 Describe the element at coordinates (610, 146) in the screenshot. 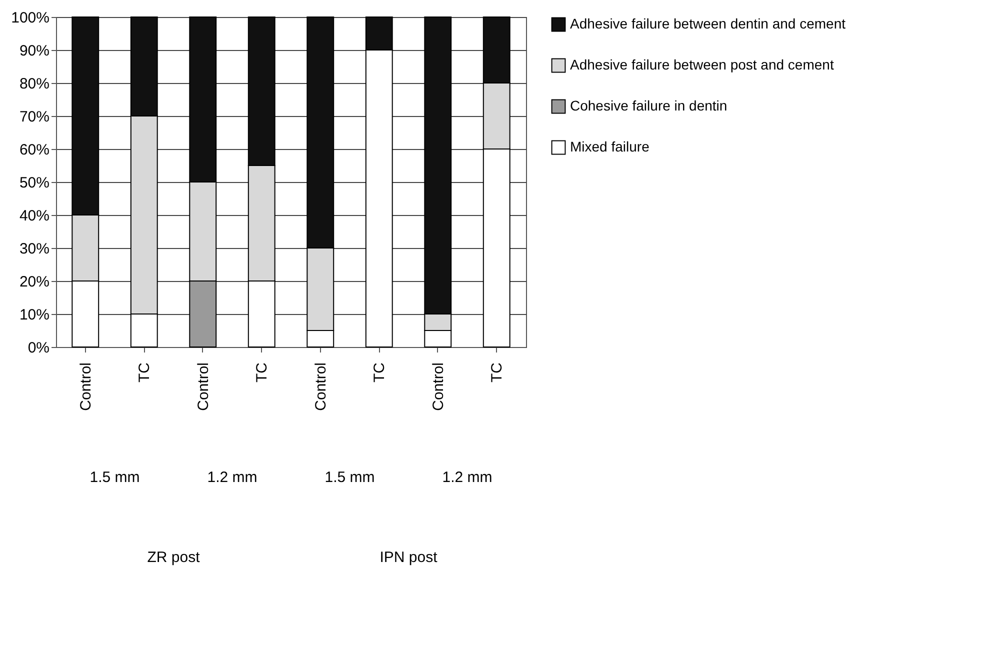

I see `legend-label: Mixed failure` at that location.